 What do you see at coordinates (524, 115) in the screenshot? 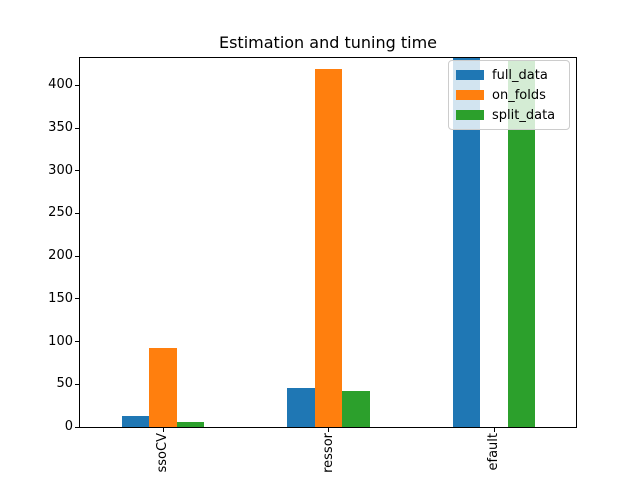
I see `legend-label: split_data` at bounding box center [524, 115].